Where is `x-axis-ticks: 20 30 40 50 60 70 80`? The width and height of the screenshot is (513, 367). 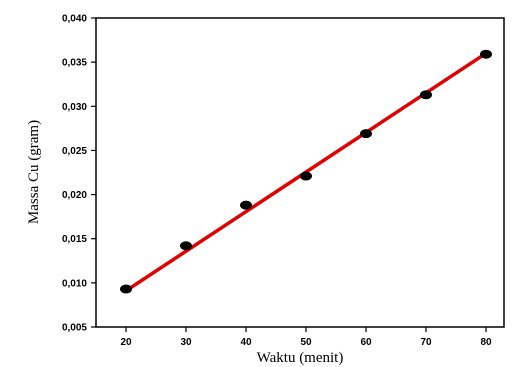
x-axis-ticks: 20 30 40 50 60 70 80 is located at coordinates (306, 337).